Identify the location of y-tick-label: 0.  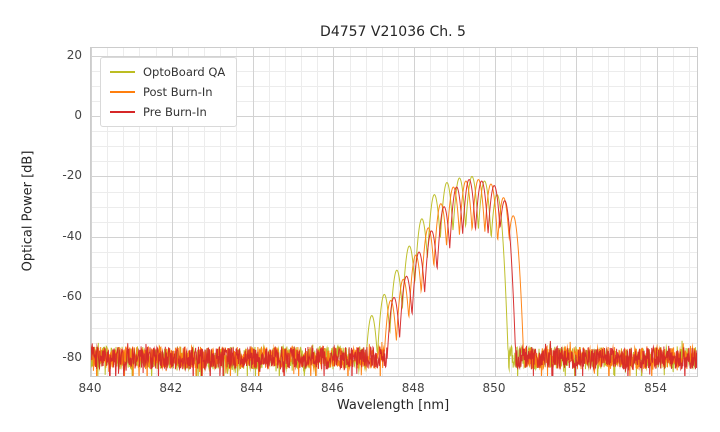
(78, 115).